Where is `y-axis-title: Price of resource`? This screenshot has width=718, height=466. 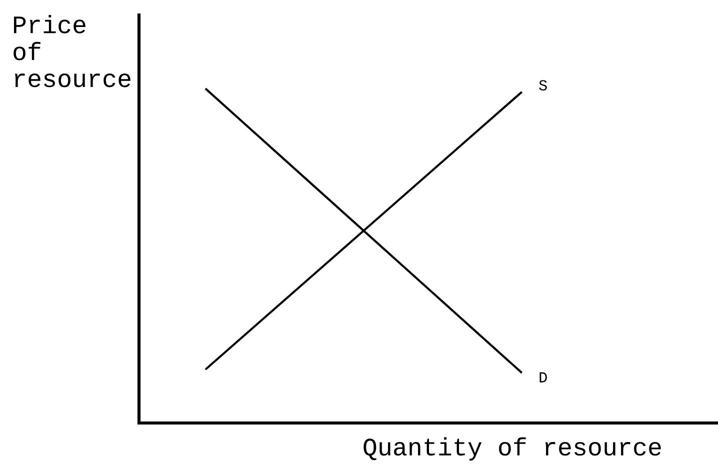
y-axis-title: Price of resource is located at coordinates (72, 51).